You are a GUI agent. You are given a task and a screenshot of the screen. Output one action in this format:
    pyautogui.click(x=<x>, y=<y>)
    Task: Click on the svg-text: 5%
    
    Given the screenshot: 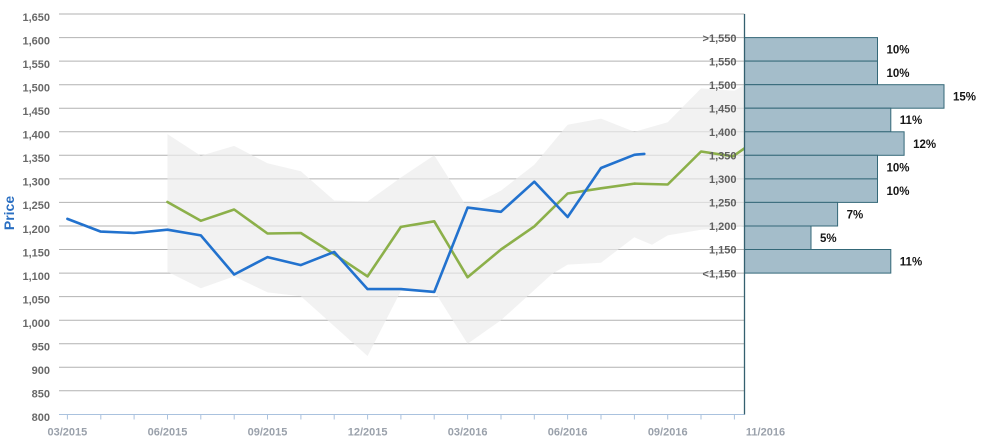 What is the action you would take?
    pyautogui.click(x=828, y=239)
    